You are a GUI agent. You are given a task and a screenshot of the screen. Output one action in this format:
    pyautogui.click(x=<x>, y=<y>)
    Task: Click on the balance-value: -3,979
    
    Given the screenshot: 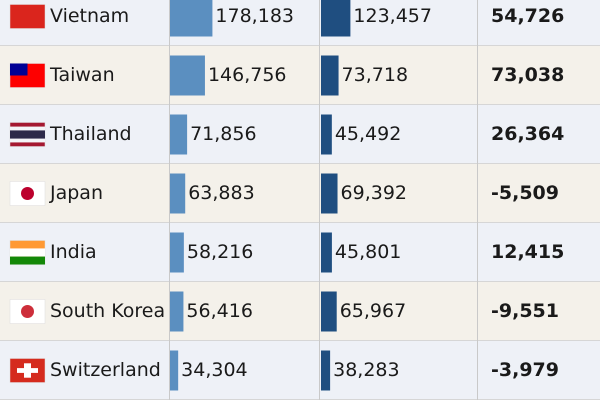 What is the action you would take?
    pyautogui.click(x=525, y=370)
    